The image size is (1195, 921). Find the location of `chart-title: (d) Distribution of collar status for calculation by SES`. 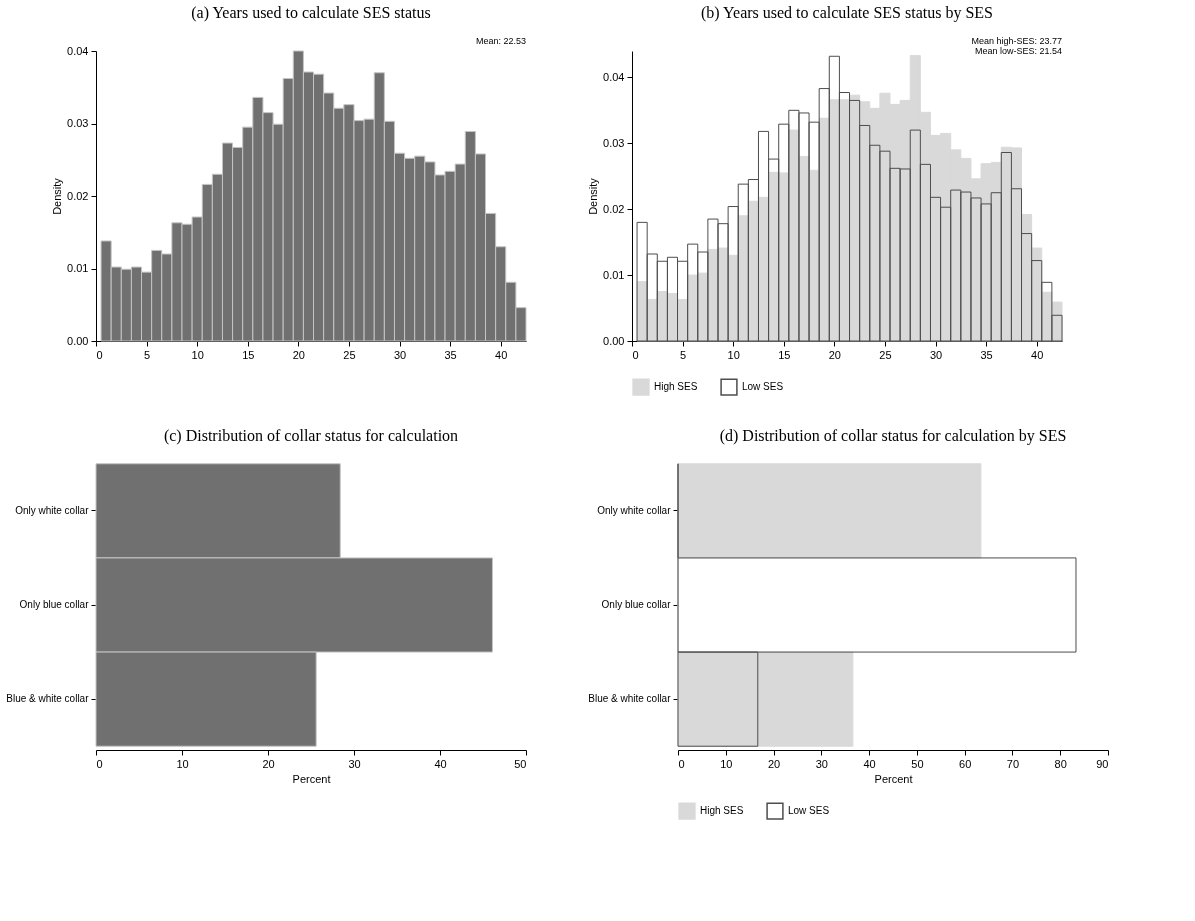

chart-title: (d) Distribution of collar status for calculation by SES is located at coordinates (893, 436).